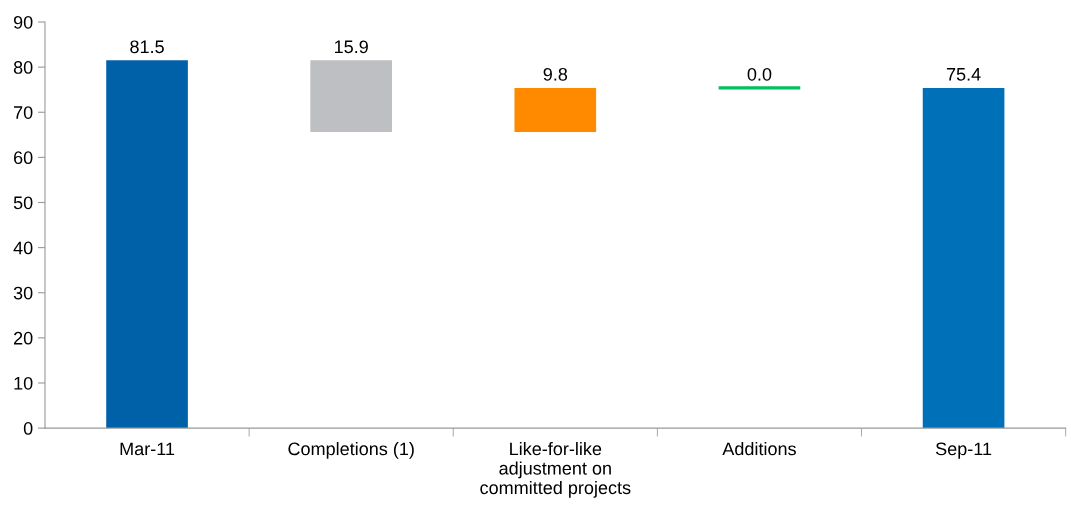 The image size is (1071, 524). What do you see at coordinates (963, 450) in the screenshot?
I see `x-tick-label: Sep-11` at bounding box center [963, 450].